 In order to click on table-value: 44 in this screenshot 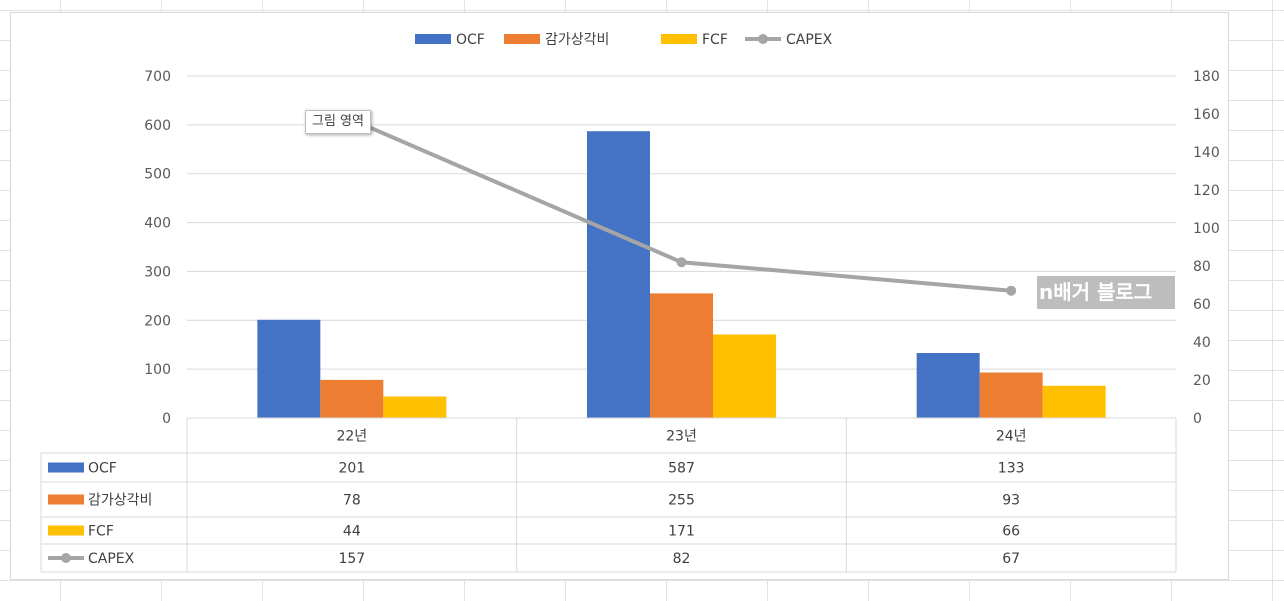, I will do `click(352, 532)`.